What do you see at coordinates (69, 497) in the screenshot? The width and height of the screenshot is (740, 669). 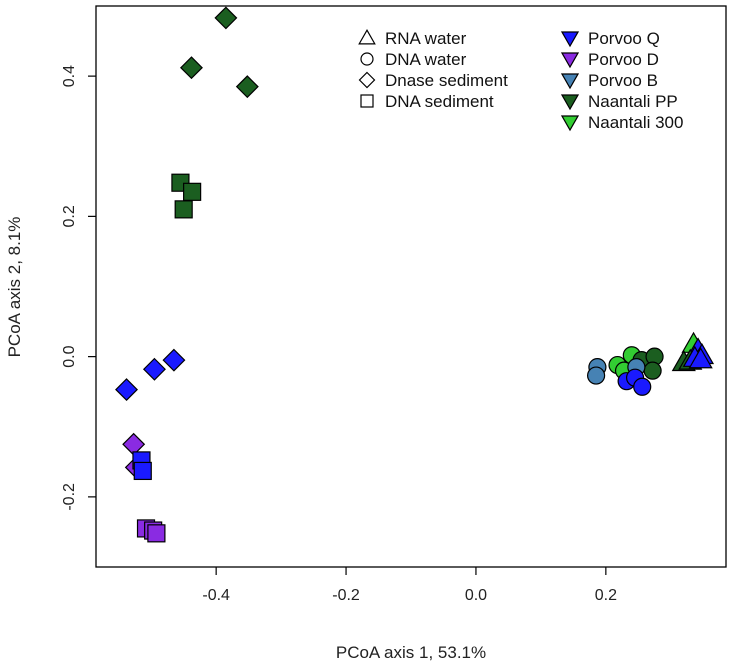 I see `y-tick-label: -0.2` at bounding box center [69, 497].